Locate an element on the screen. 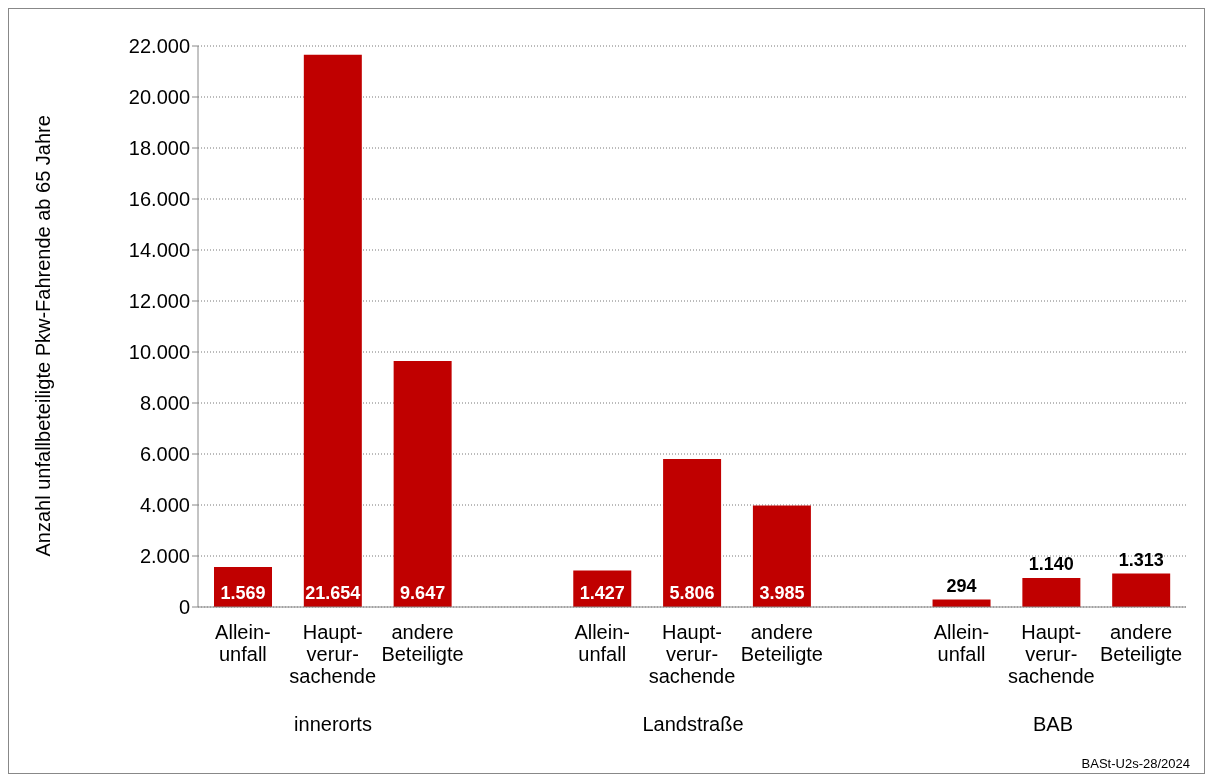 This screenshot has width=1213, height=782. data-label: 1.313 is located at coordinates (1141, 559).